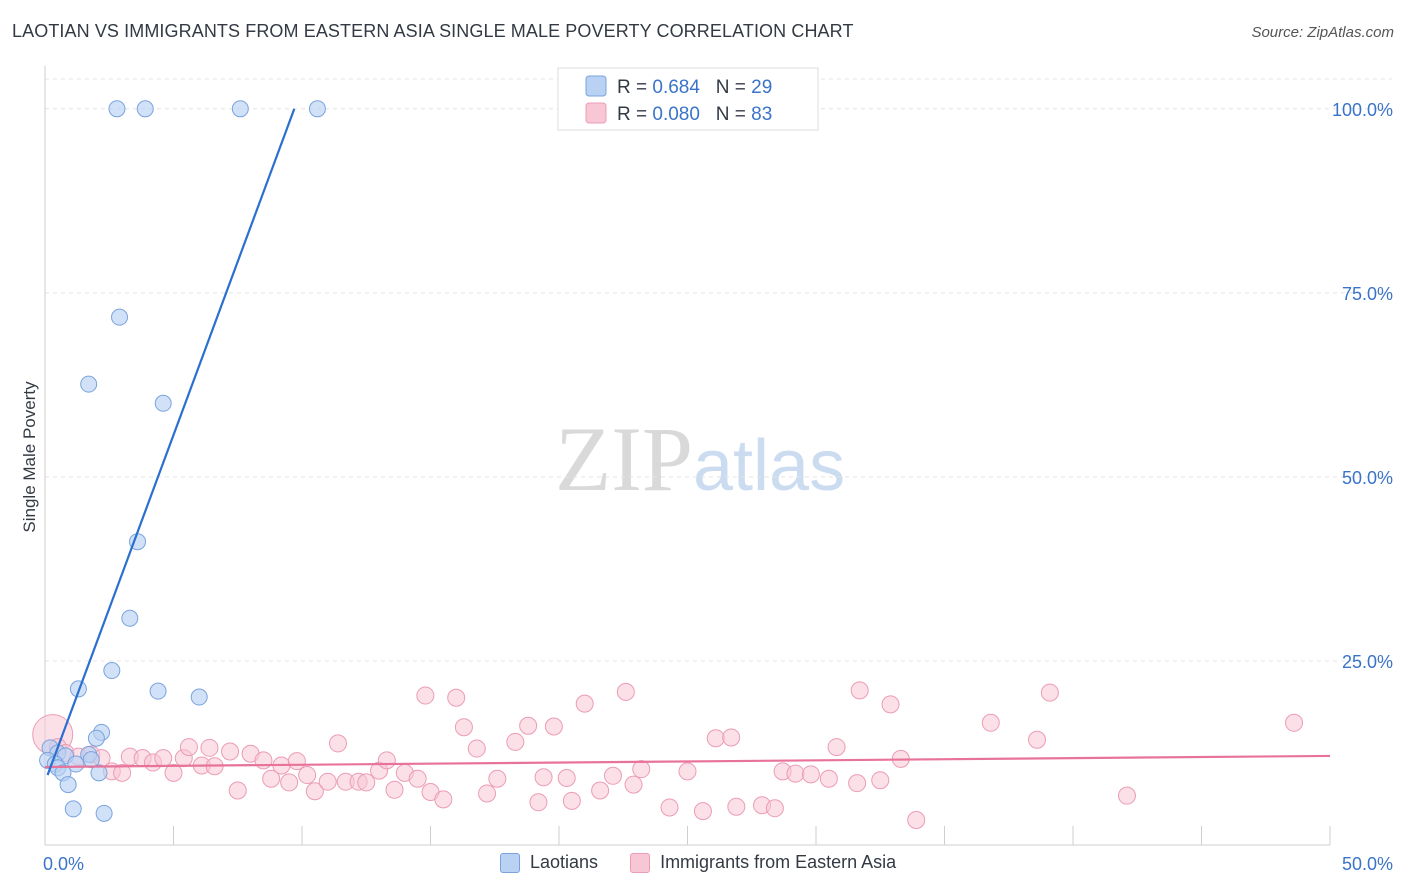 The image size is (1406, 892). I want to click on chart-source: Source: ZipAtlas.com, so click(1322, 32).